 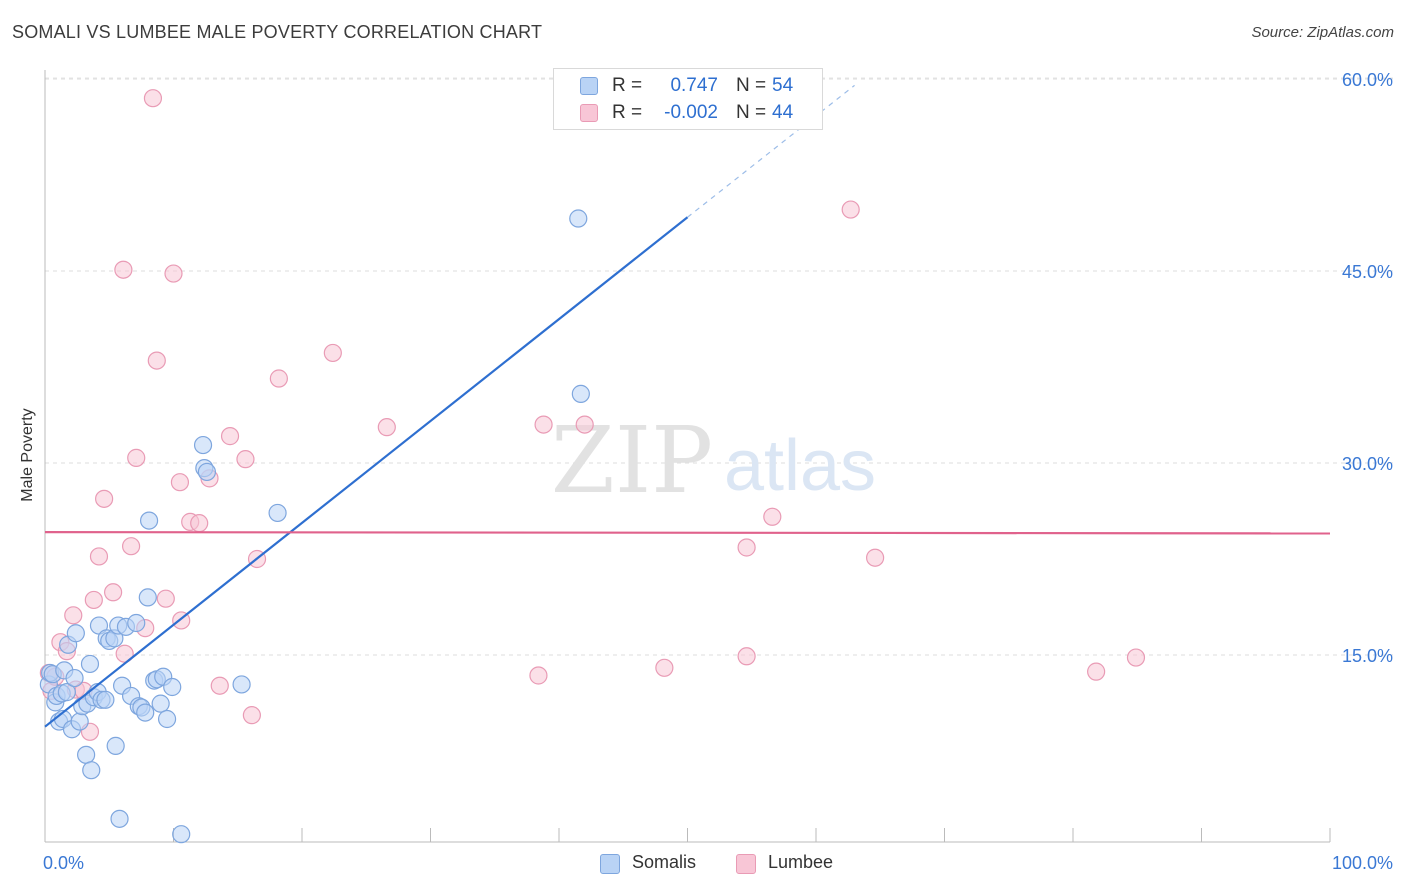 What do you see at coordinates (1367, 80) in the screenshot?
I see `y-tick-label: 60.0%` at bounding box center [1367, 80].